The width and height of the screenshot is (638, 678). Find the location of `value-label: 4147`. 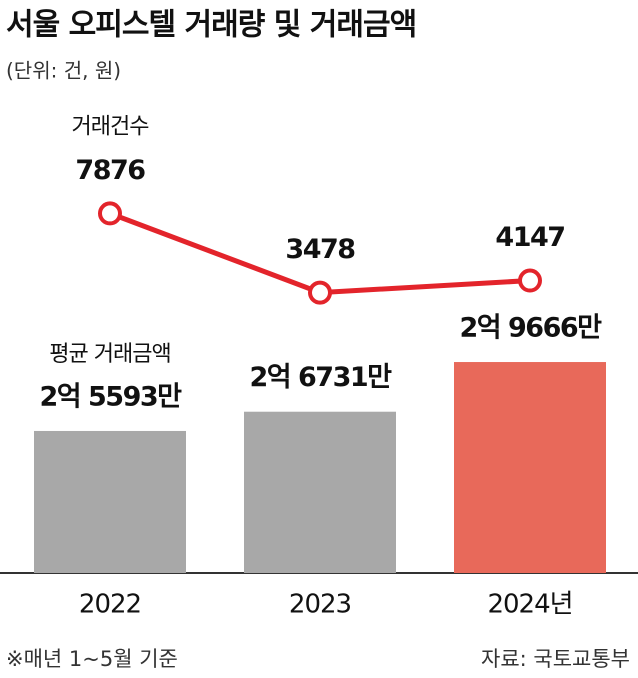

value-label: 4147 is located at coordinates (529, 237).